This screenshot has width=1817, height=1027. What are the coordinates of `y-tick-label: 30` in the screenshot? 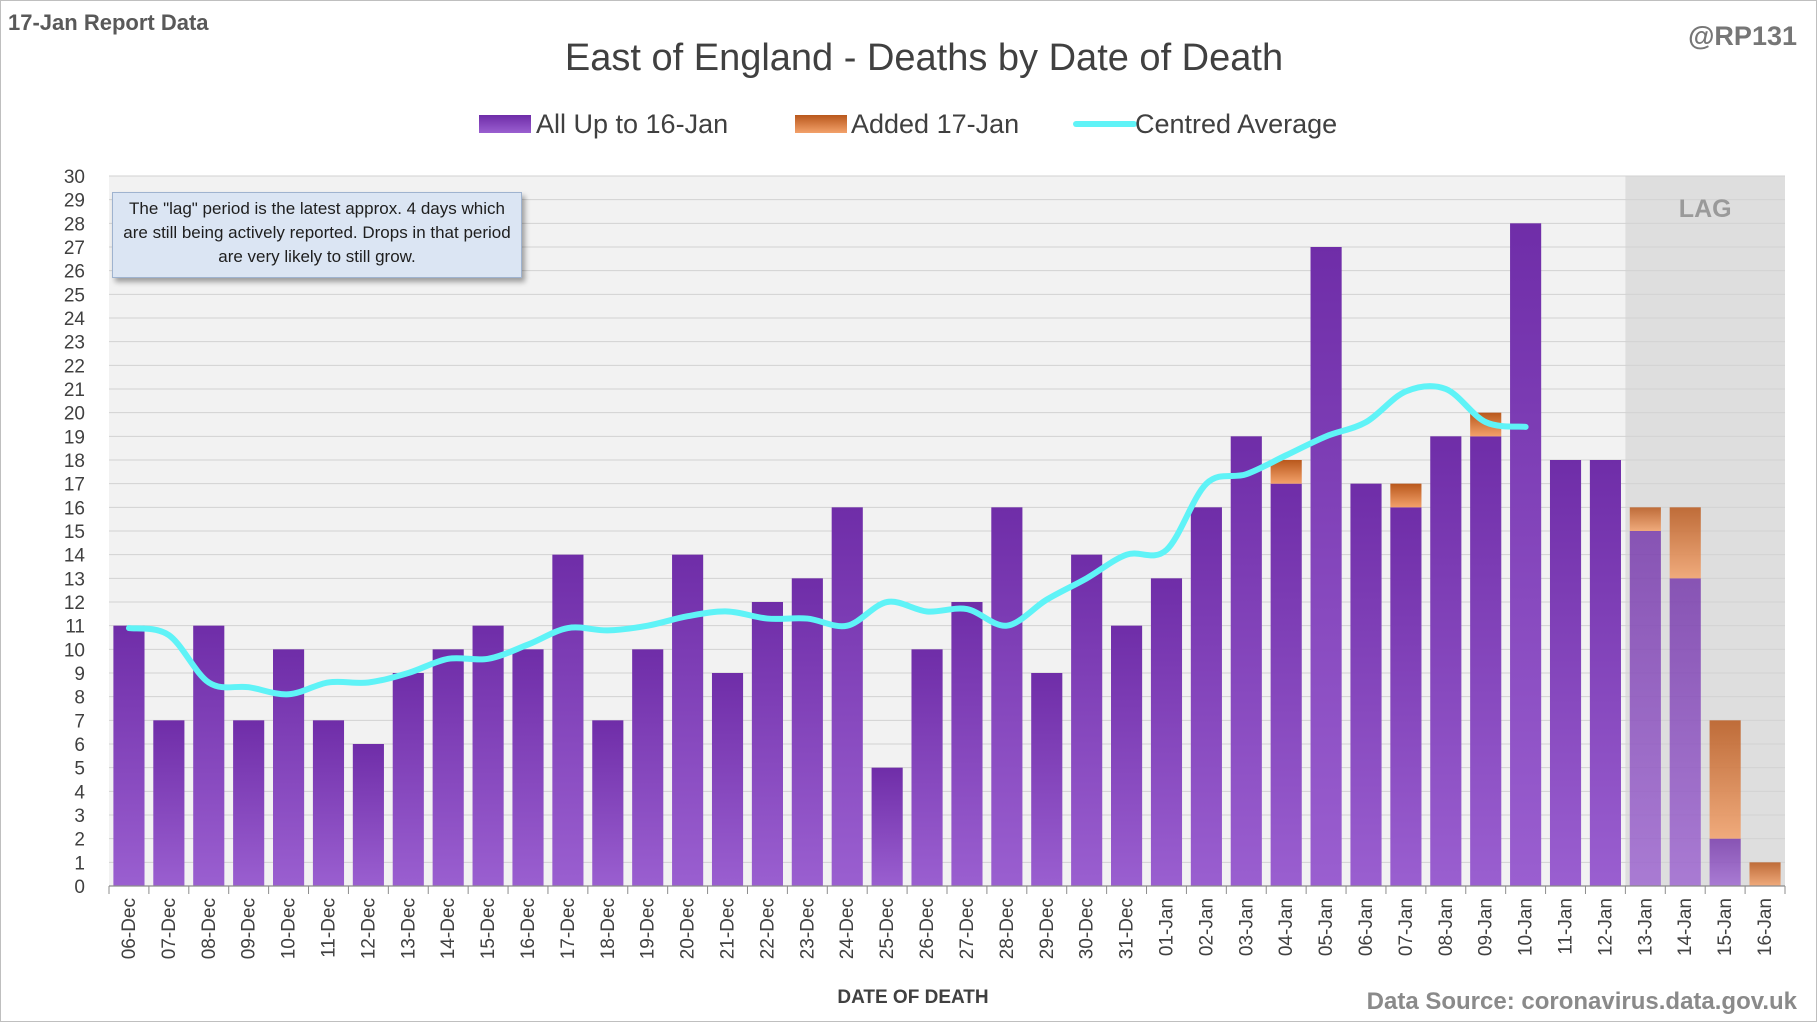 It's located at (74, 177).